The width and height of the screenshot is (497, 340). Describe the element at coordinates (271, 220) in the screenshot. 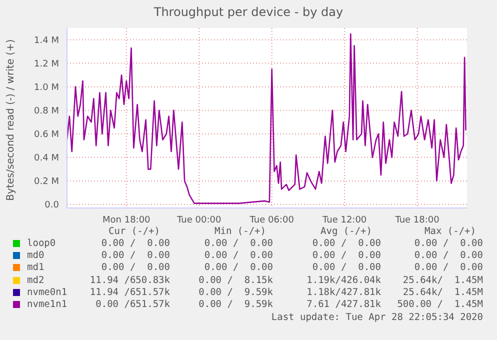

I see `x-tick-label: Tue 06:00` at that location.